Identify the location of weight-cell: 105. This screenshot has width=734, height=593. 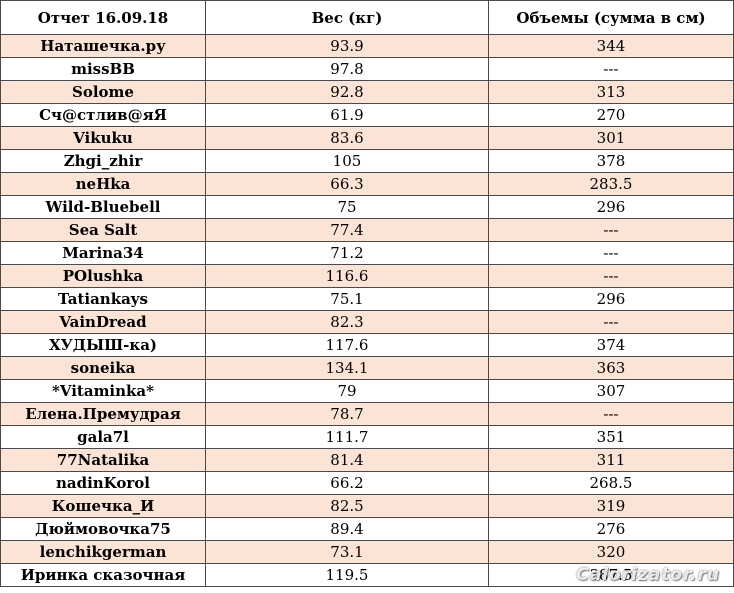
(347, 161).